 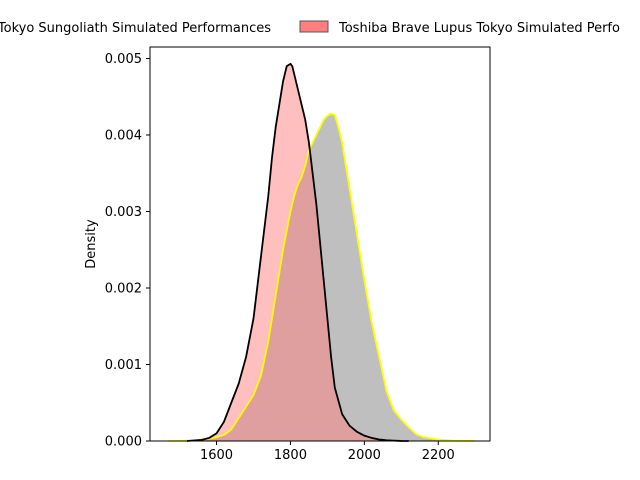 I want to click on x-tick-label: 2000, so click(x=364, y=455).